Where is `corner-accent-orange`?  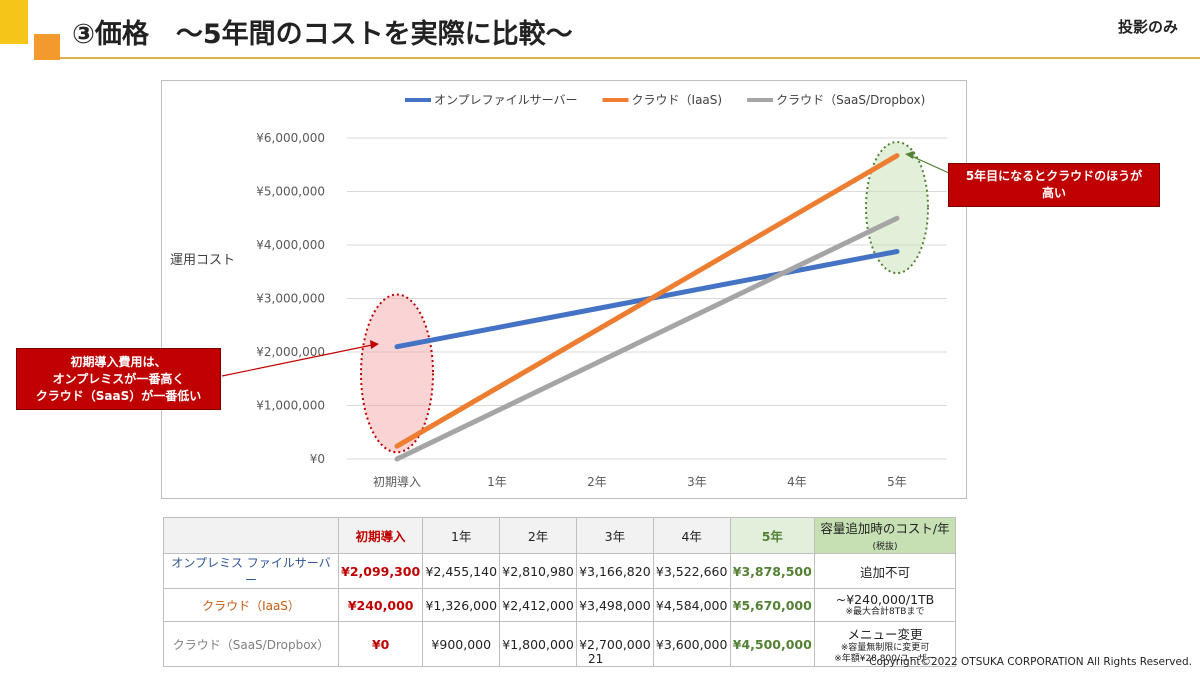
corner-accent-orange is located at coordinates (47, 47).